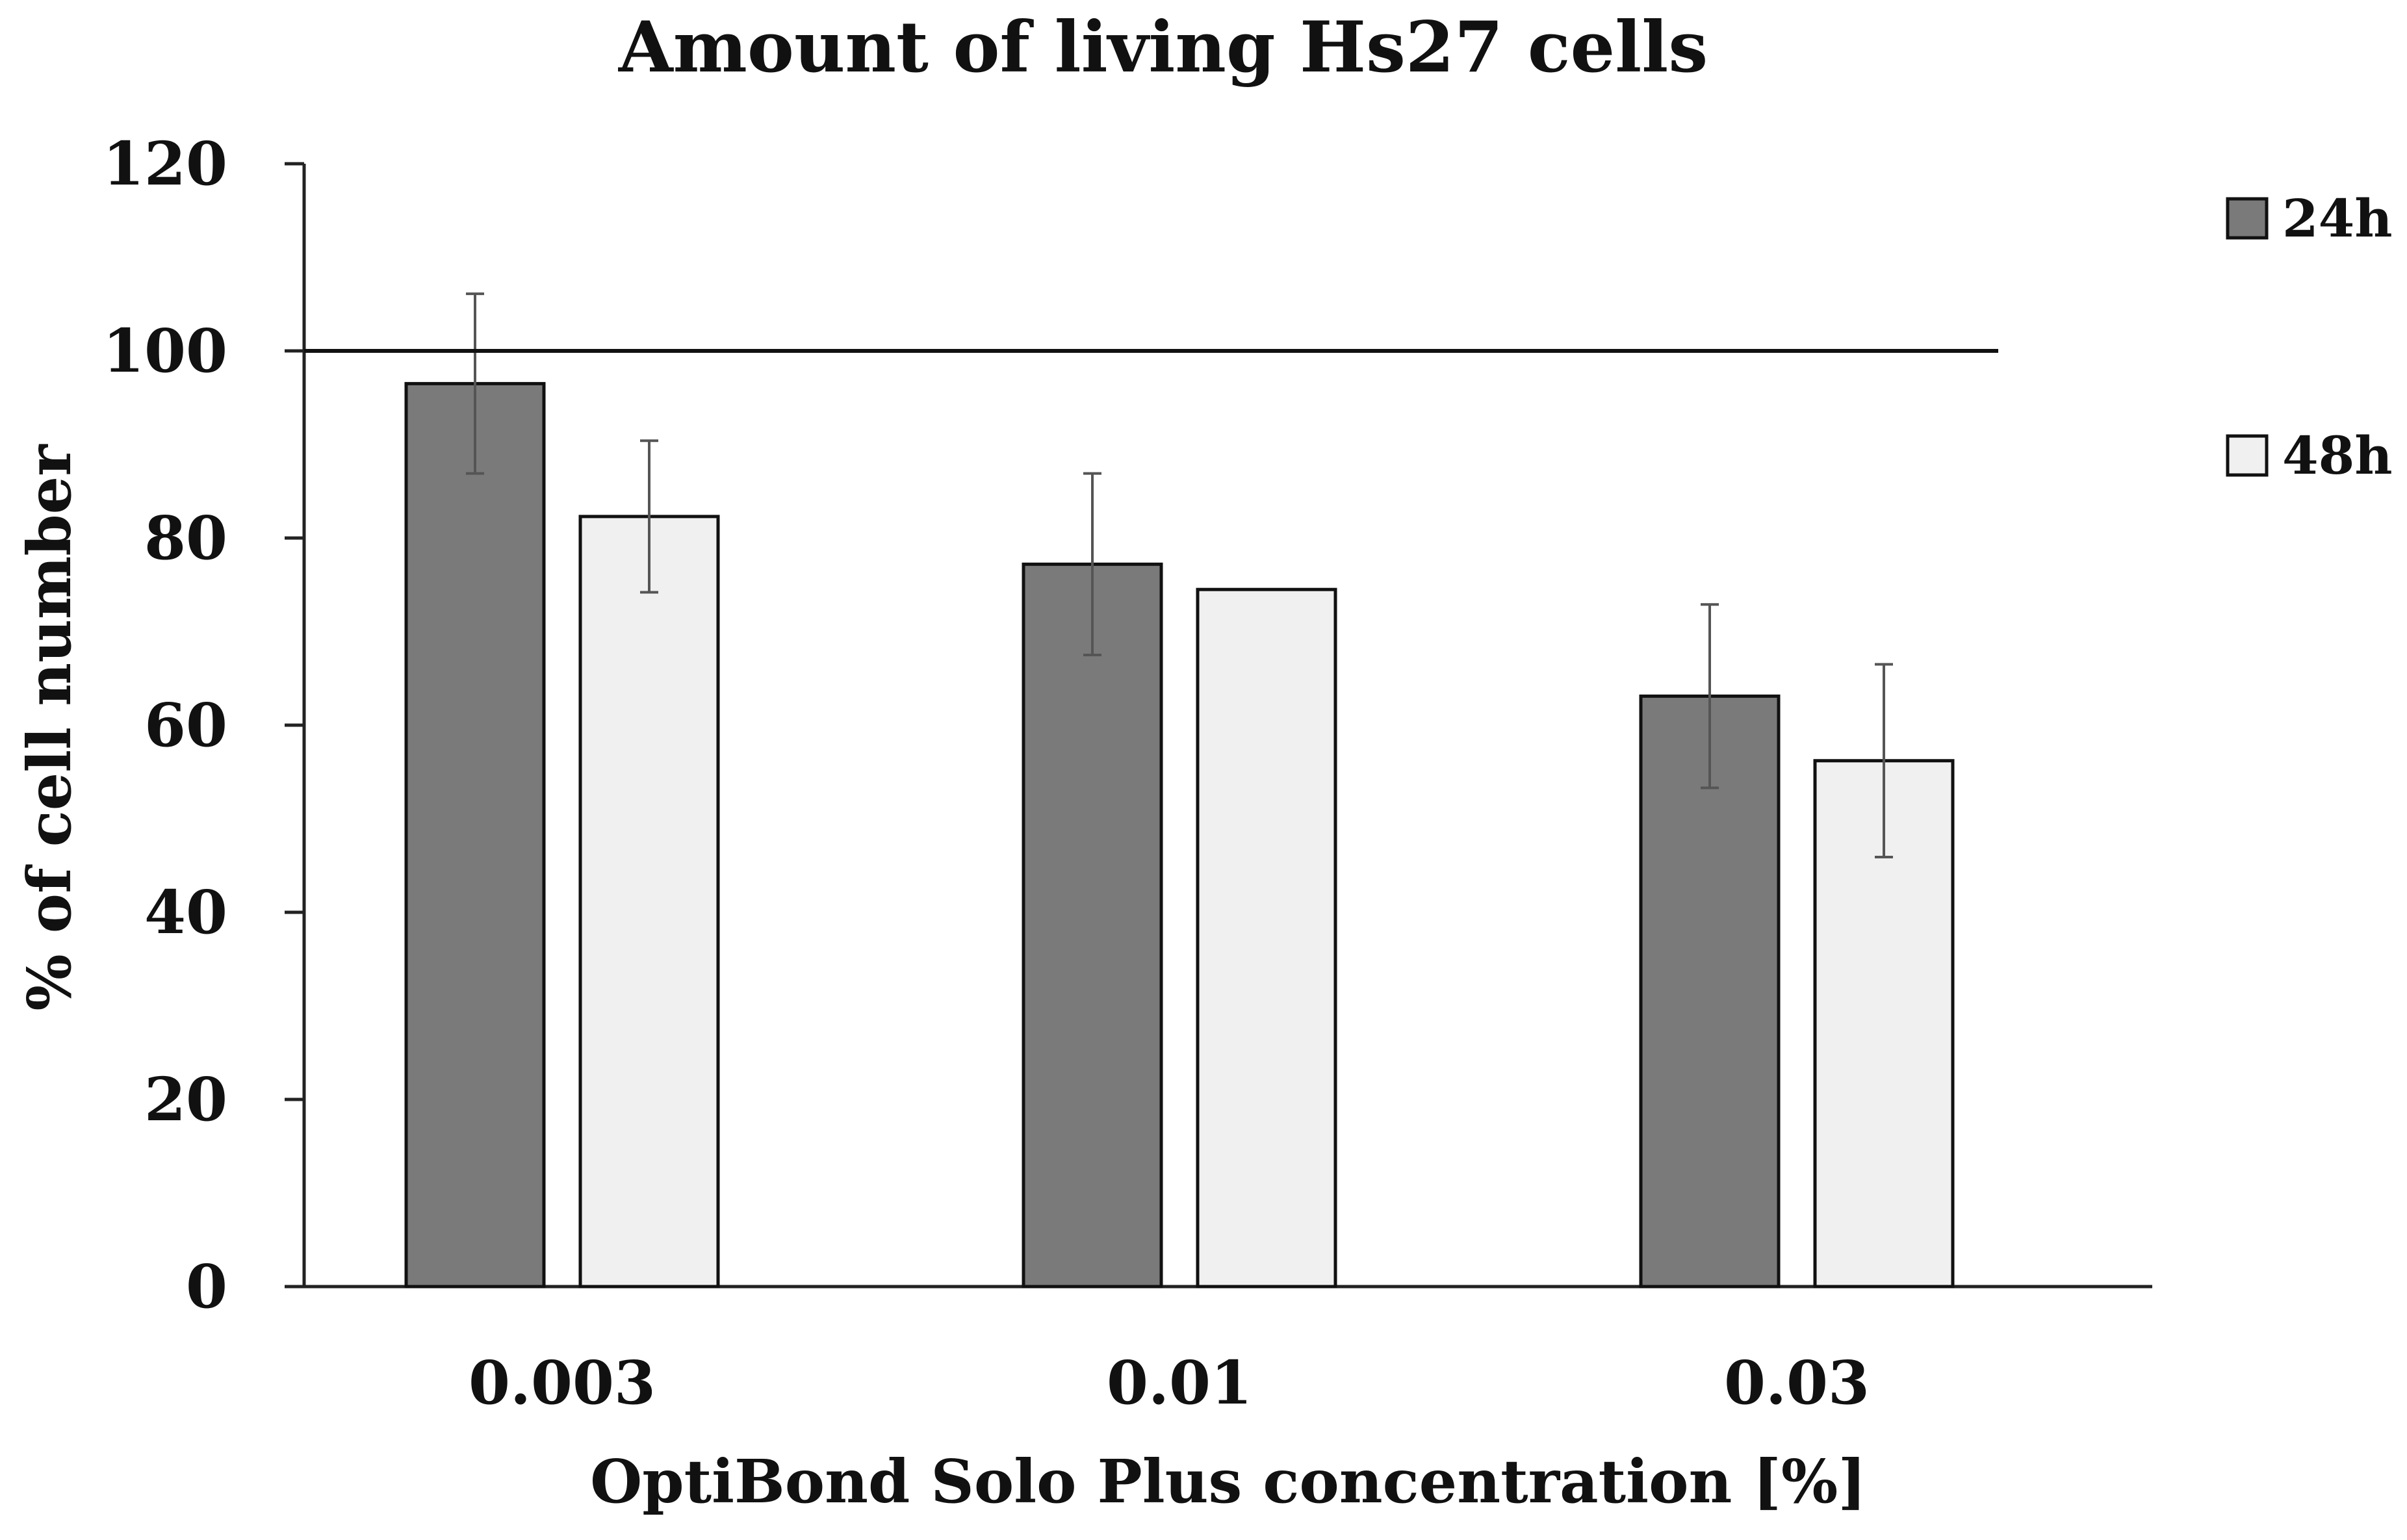 The height and width of the screenshot is (1540, 2407). I want to click on legend-label-48h: 48h, so click(2337, 455).